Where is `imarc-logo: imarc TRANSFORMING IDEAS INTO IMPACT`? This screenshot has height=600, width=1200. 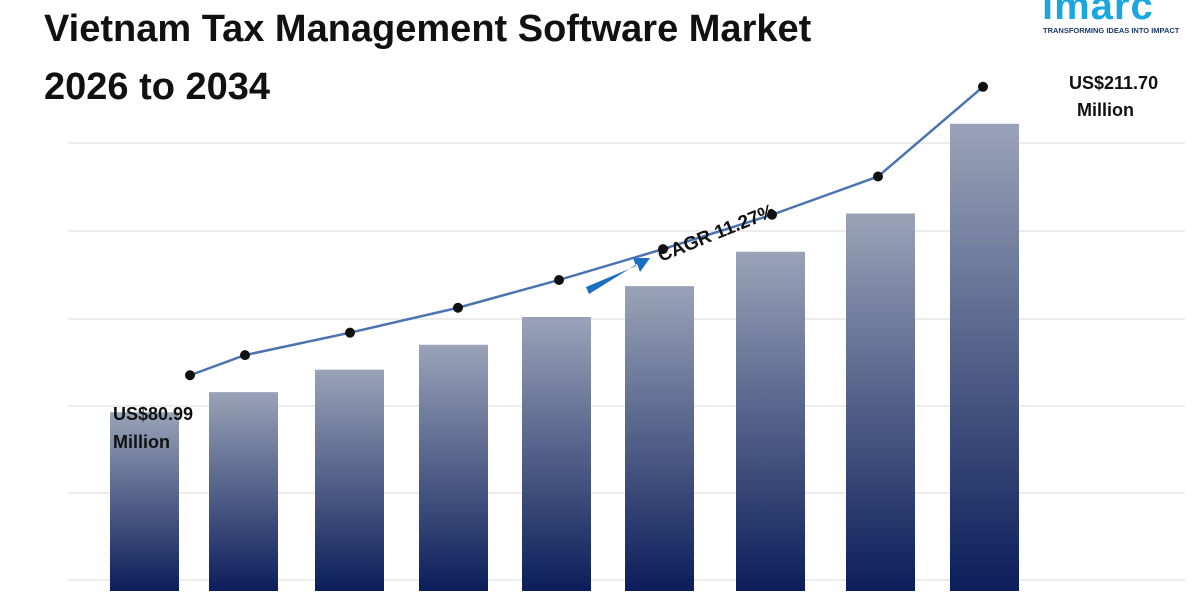
imarc-logo: imarc TRANSFORMING IDEAS INTO IMPACT is located at coordinates (1117, 18).